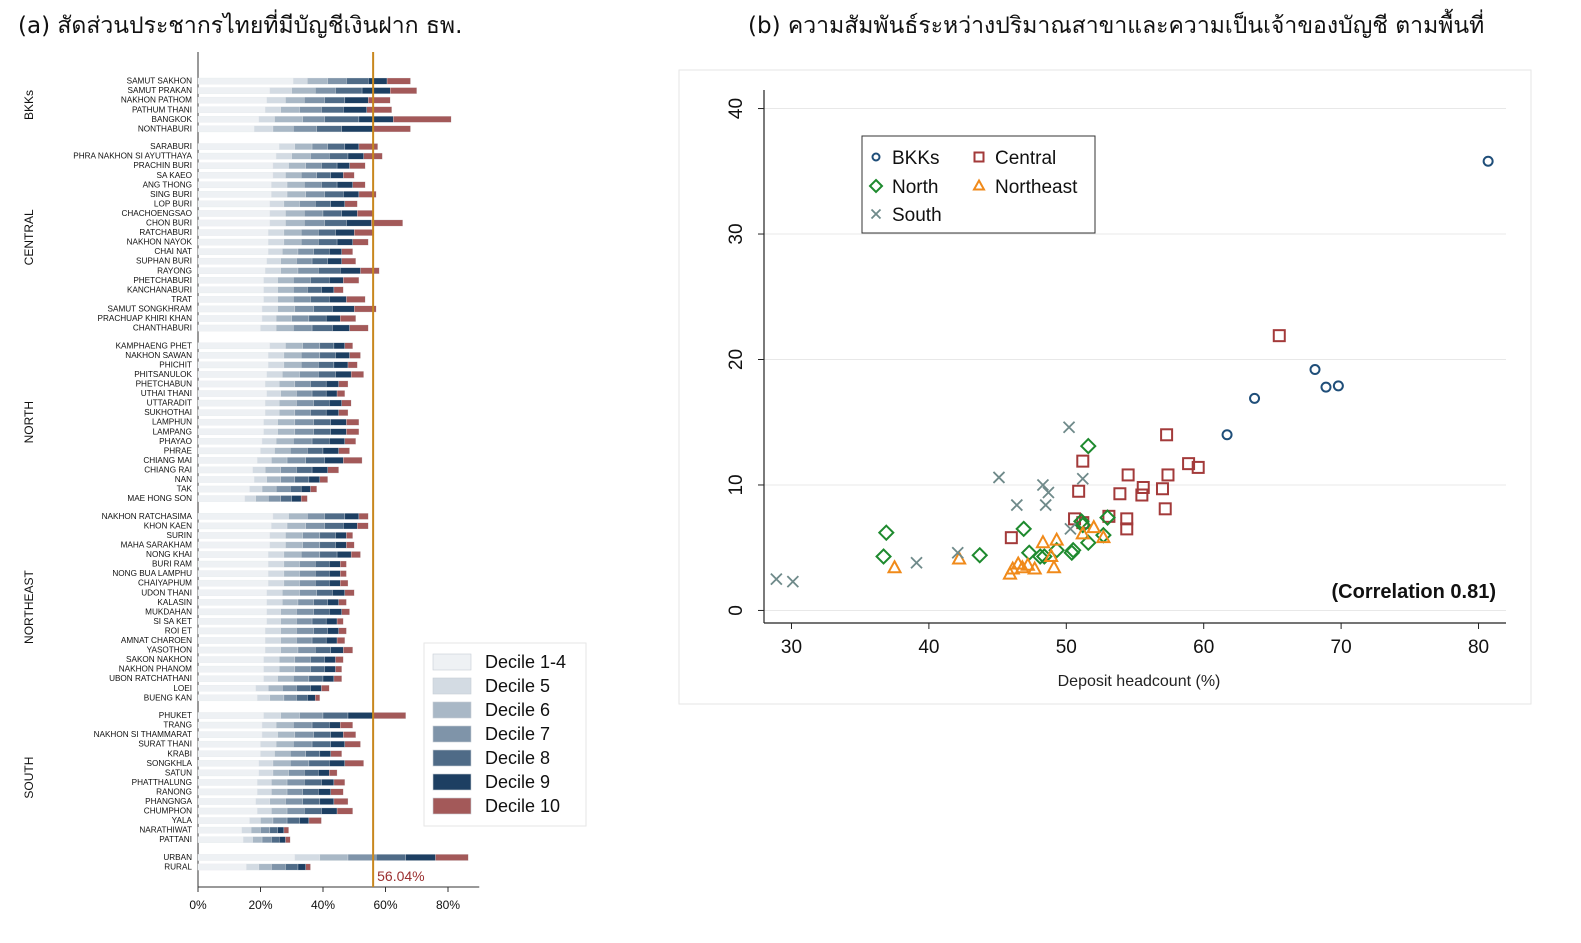 This screenshot has height=943, width=1581. Describe the element at coordinates (978, 184) in the screenshot. I see `scatter-legend: BKKs Central North Northeast South` at that location.